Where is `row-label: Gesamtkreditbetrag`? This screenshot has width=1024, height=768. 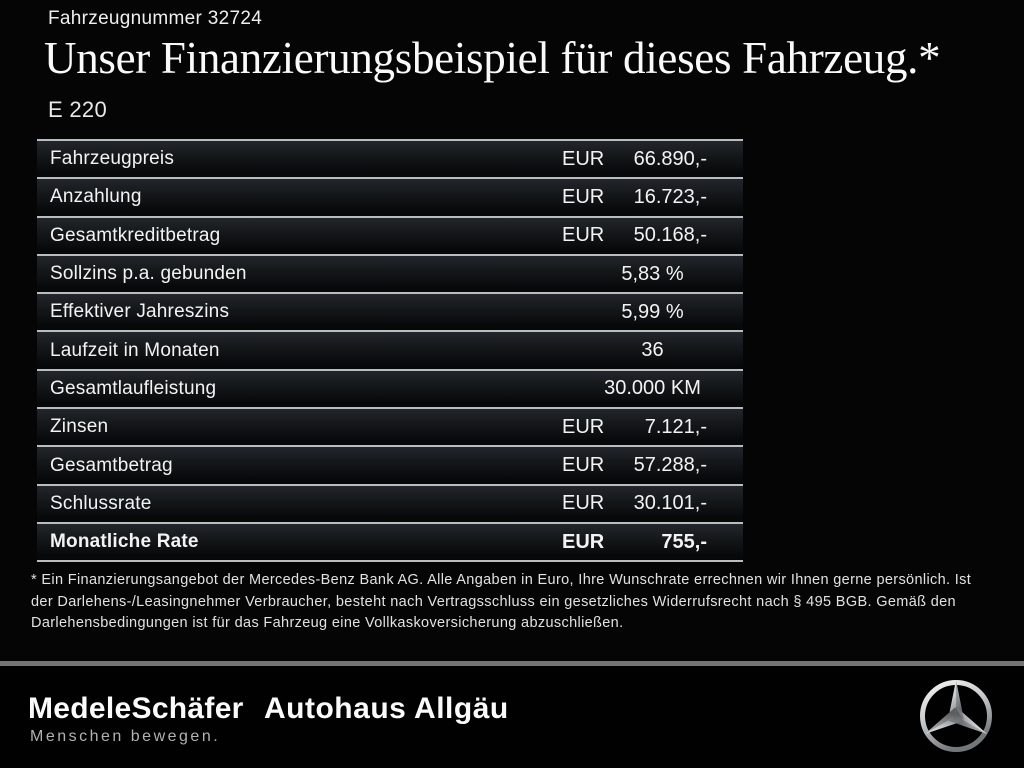 row-label: Gesamtkreditbetrag is located at coordinates (135, 235).